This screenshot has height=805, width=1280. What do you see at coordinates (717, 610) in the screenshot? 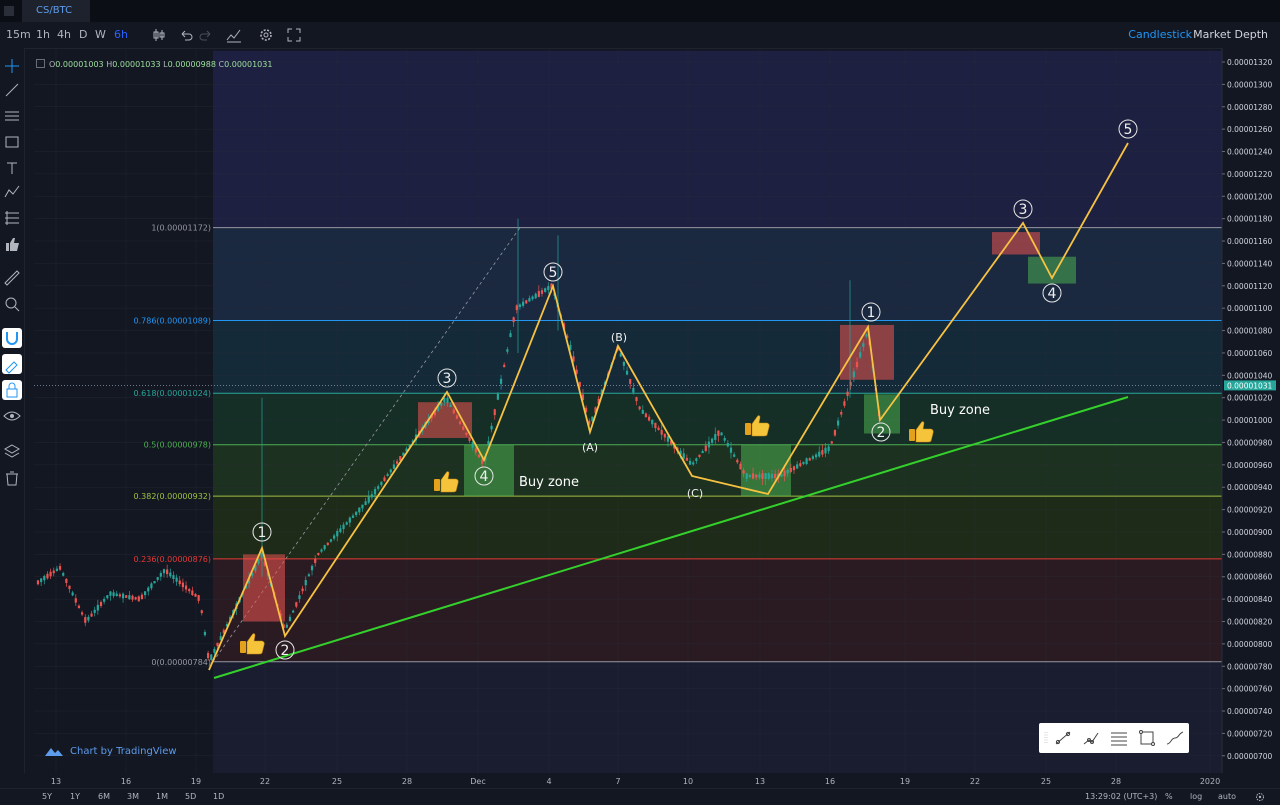
I see `fib-band` at bounding box center [717, 610].